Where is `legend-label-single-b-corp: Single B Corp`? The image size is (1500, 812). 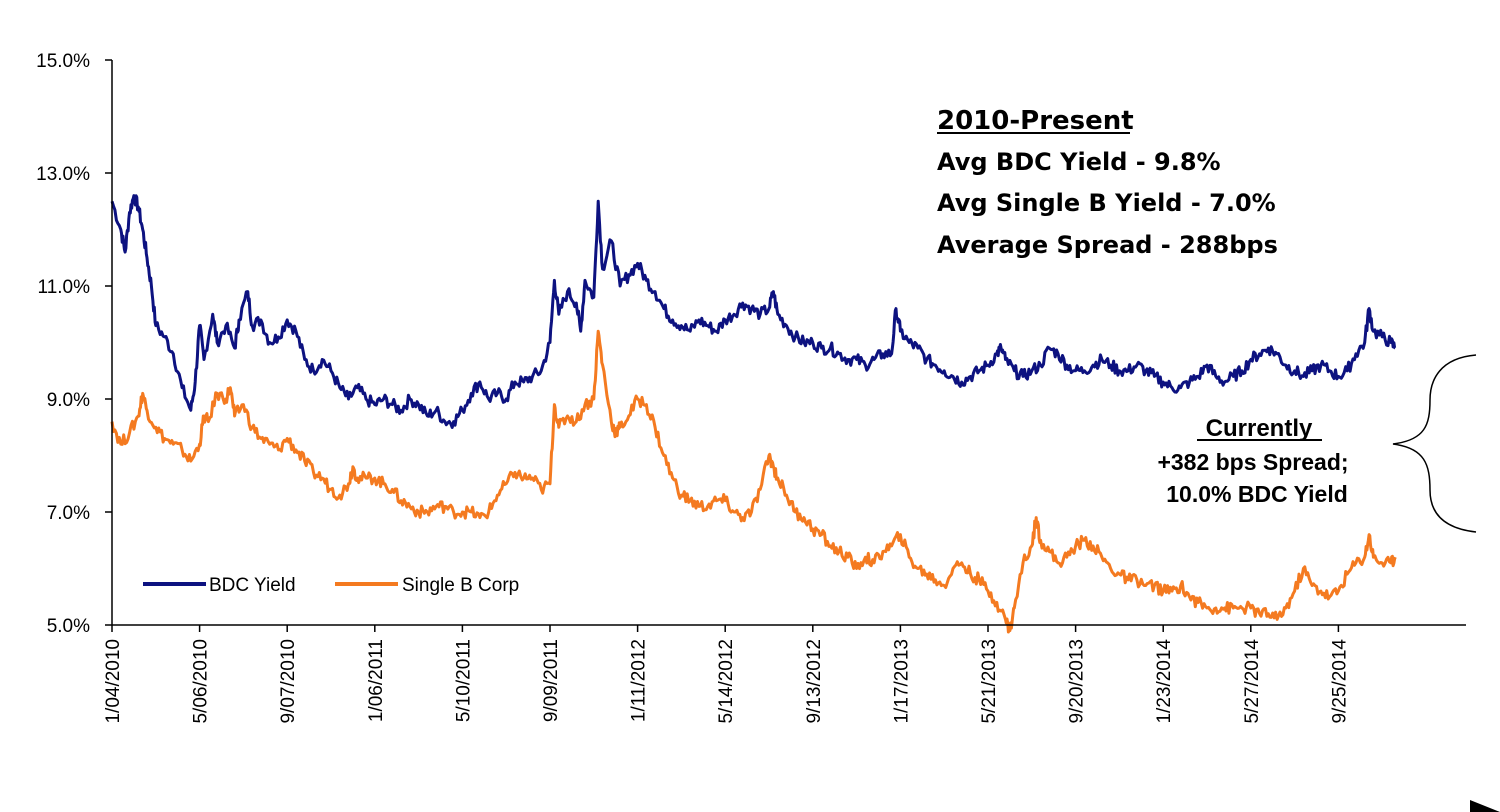 legend-label-single-b-corp: Single B Corp is located at coordinates (460, 585).